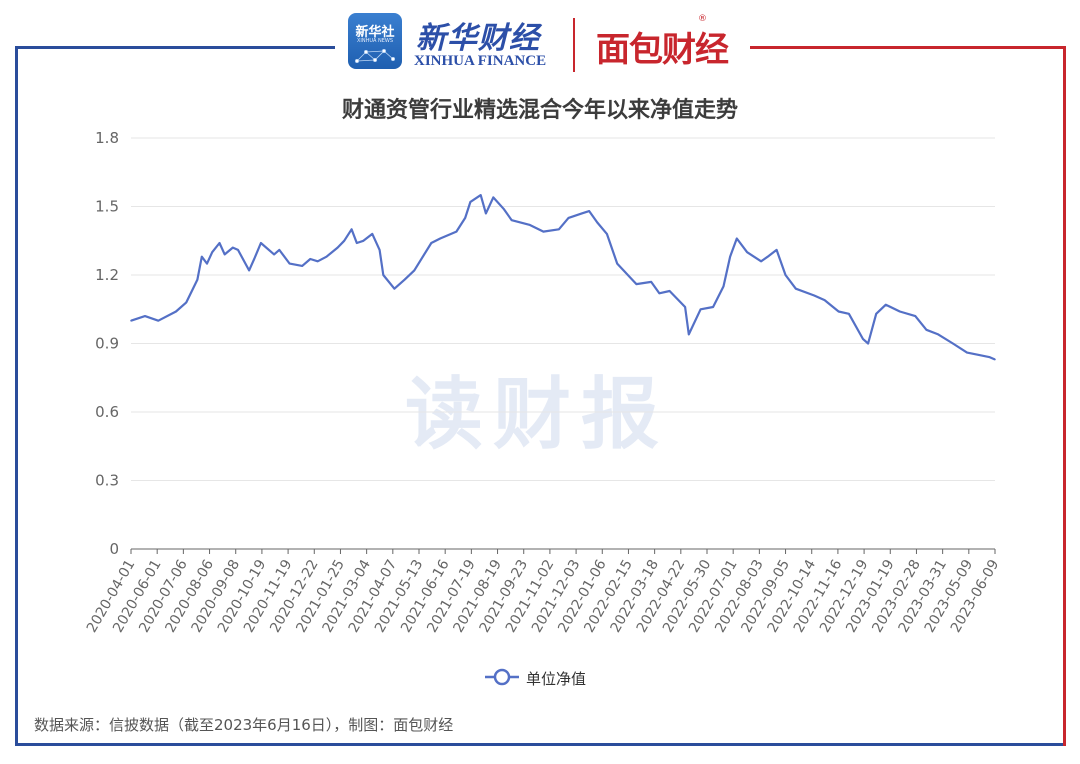 This screenshot has width=1080, height=764. Describe the element at coordinates (556, 679) in the screenshot. I see `legend-label: 单位净值` at that location.